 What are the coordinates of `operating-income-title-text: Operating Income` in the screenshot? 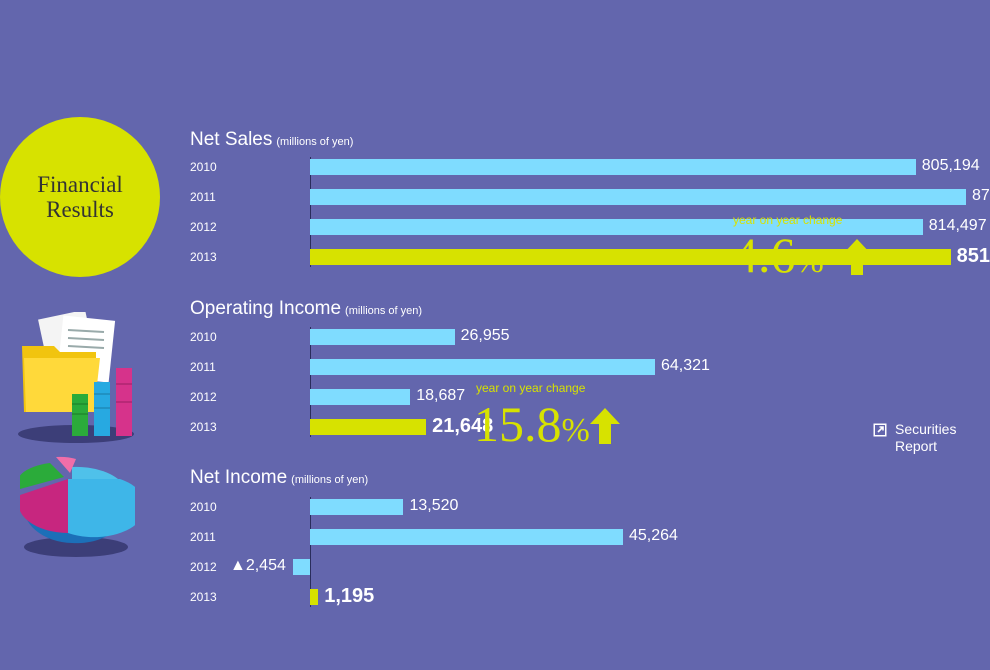 It's located at (266, 308).